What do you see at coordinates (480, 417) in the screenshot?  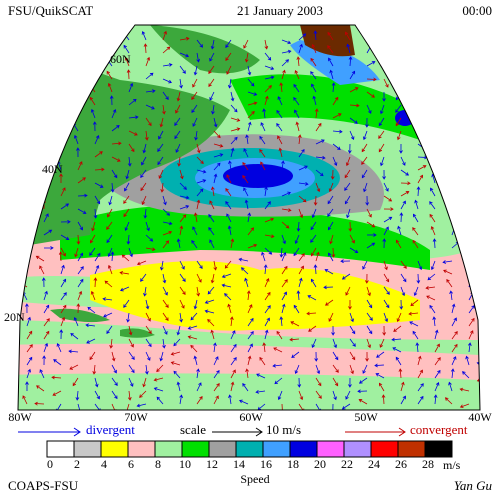 I see `lon-label: 40W` at bounding box center [480, 417].